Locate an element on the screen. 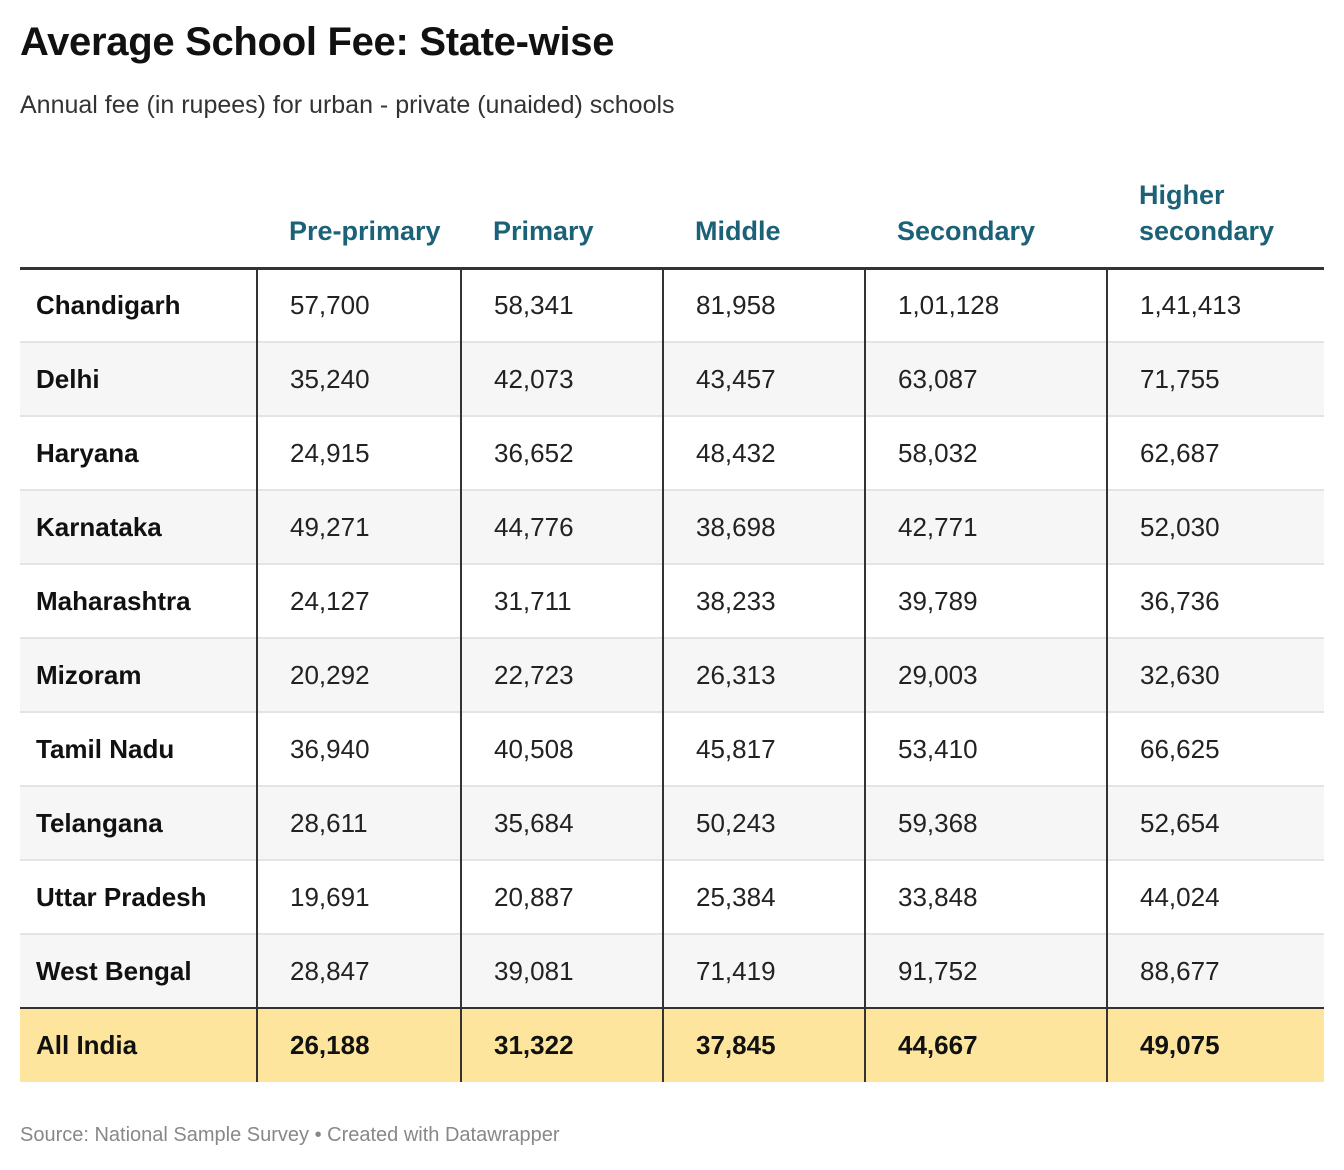 The height and width of the screenshot is (1170, 1344). chart-title: Average School Fee: State-wise is located at coordinates (317, 42).